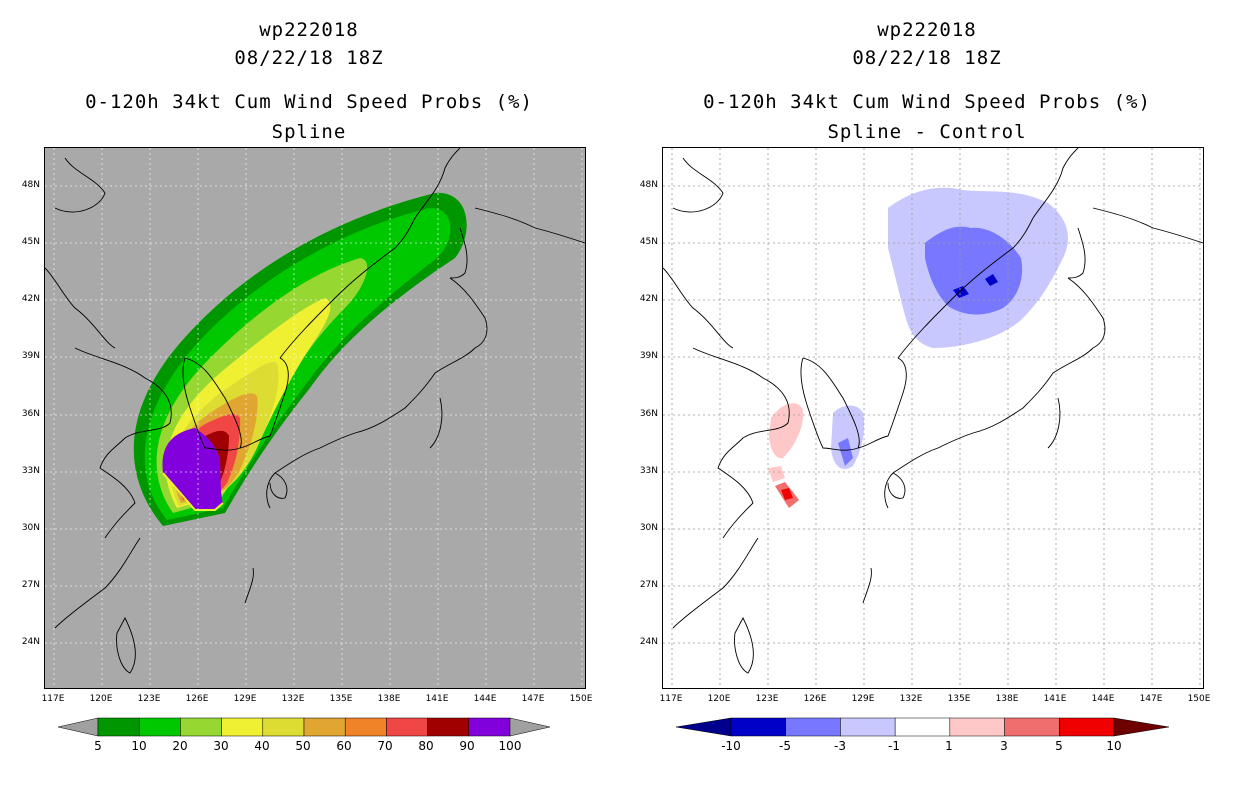 Image resolution: width=1236 pixels, height=800 pixels. What do you see at coordinates (1004, 746) in the screenshot?
I see `colorbar-label: 3` at bounding box center [1004, 746].